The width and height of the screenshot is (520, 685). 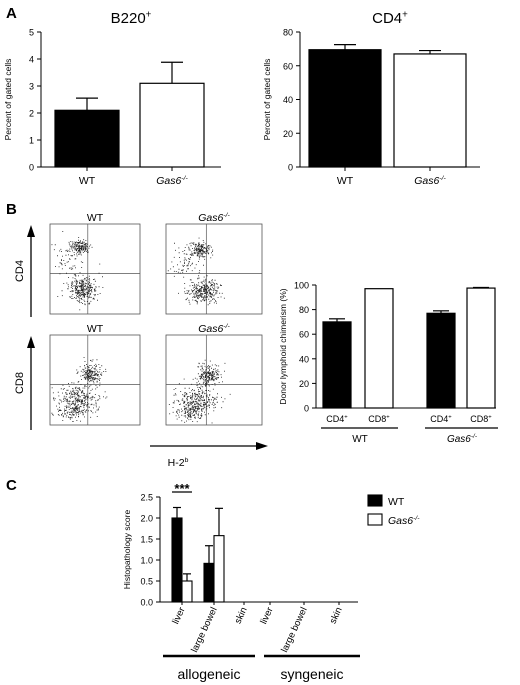 What do you see at coordinates (11, 13) in the screenshot?
I see `panel-label-a: A` at bounding box center [11, 13].